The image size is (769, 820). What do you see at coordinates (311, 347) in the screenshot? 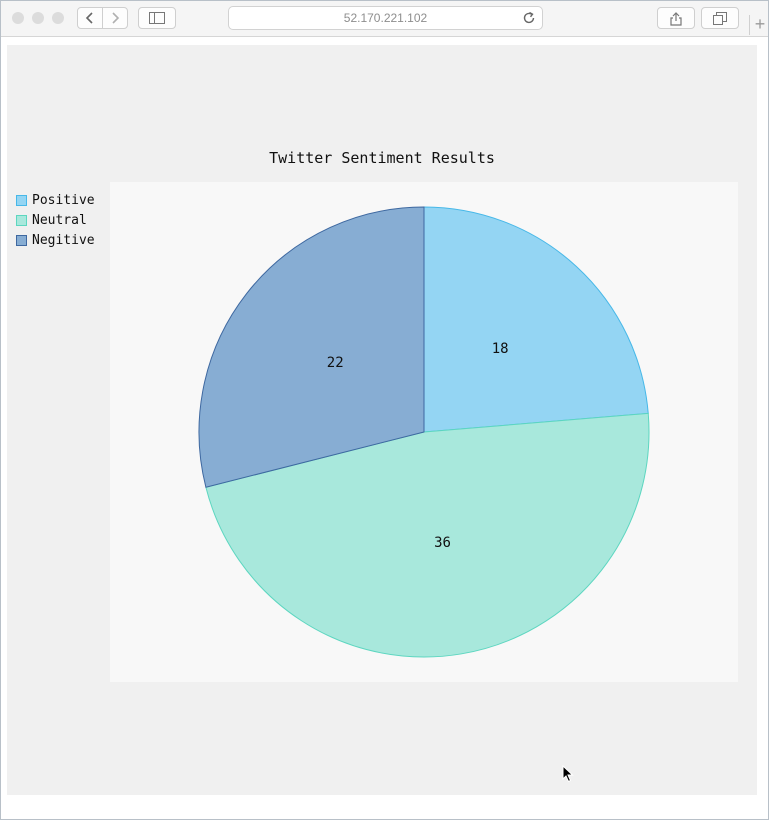
I see `pie-slice-negative` at bounding box center [311, 347].